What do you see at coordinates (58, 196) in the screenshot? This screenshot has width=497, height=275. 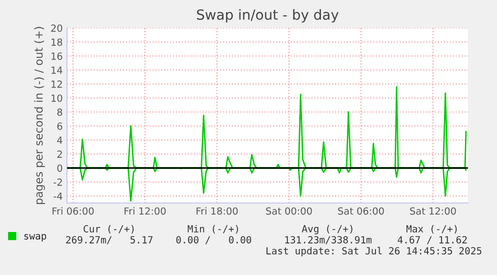 I see `y-tick-label: -4` at bounding box center [58, 196].